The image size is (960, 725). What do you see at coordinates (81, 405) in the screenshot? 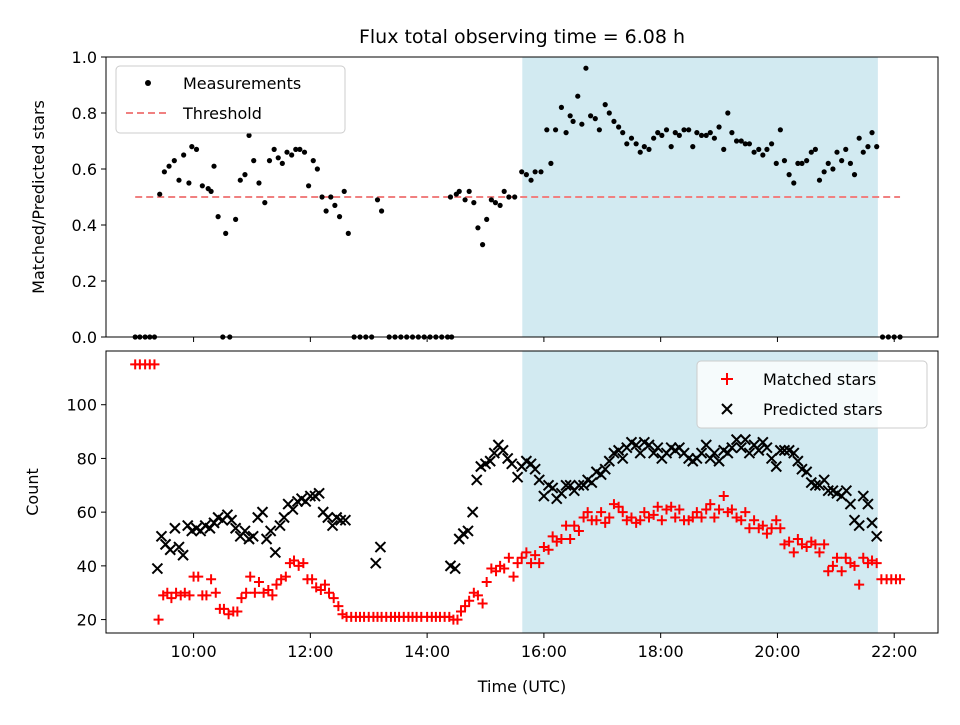
I see `bottom-y-tick-label: 100` at bounding box center [81, 405].